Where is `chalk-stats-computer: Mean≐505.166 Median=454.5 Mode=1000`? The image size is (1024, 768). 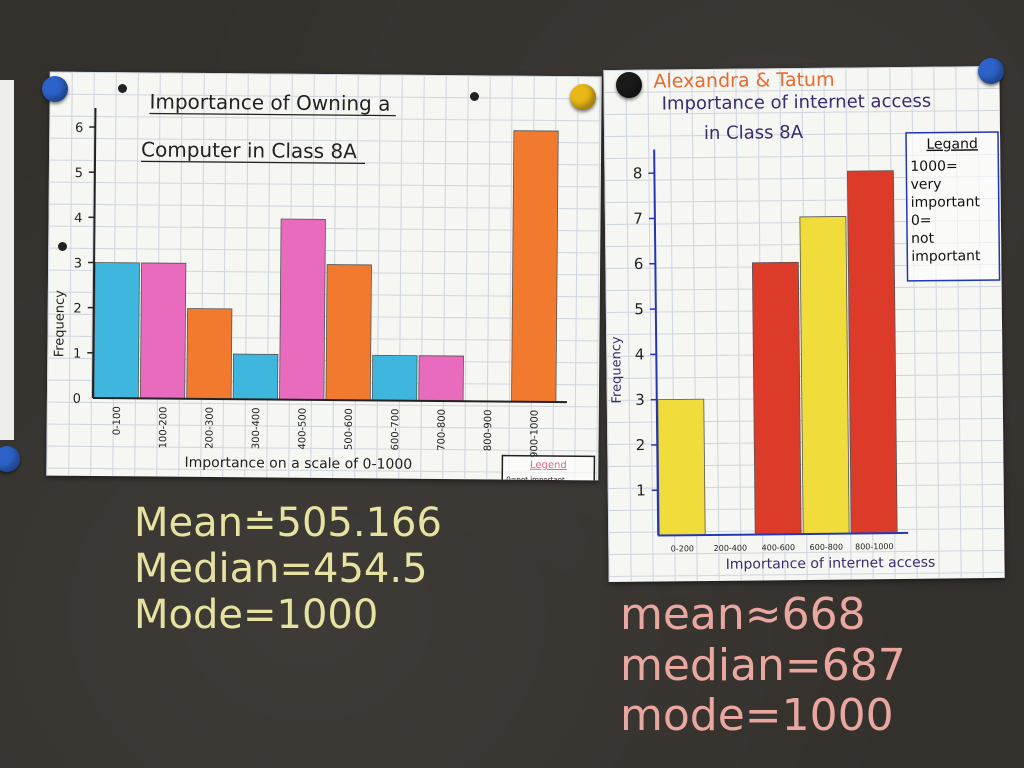 chalk-stats-computer: Mean≐505.166 Median=454.5 Mode=1000 is located at coordinates (288, 569).